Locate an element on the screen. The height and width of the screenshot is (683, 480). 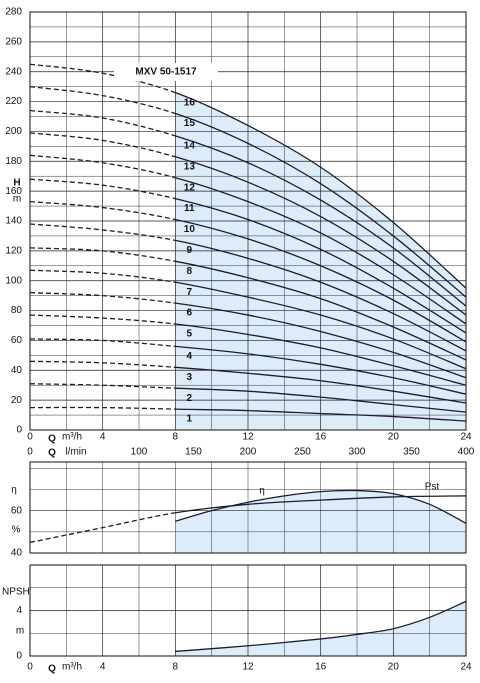
series-label: 6 is located at coordinates (190, 313).